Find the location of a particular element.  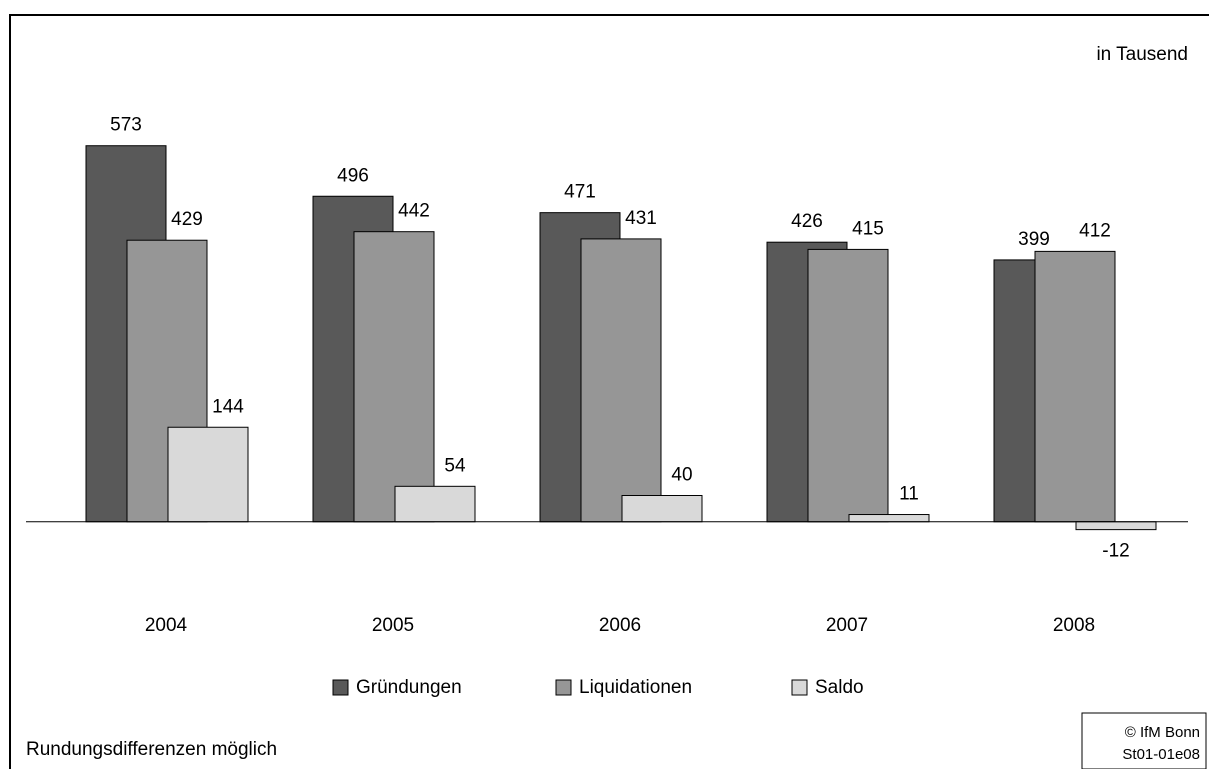

x-tick-label: 2008 is located at coordinates (1074, 625).